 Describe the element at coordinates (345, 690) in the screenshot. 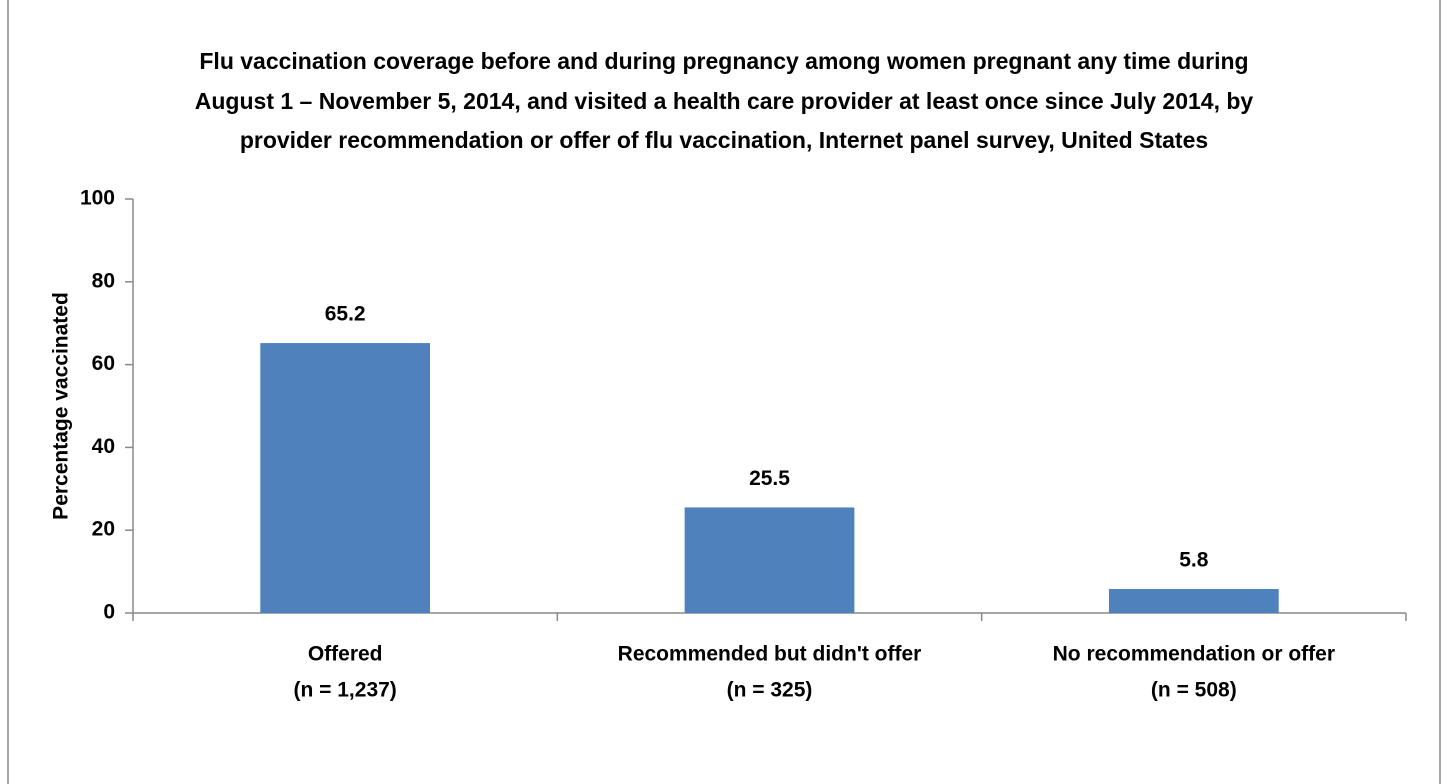

I see `x-tick-label: (n = 1,237)` at that location.